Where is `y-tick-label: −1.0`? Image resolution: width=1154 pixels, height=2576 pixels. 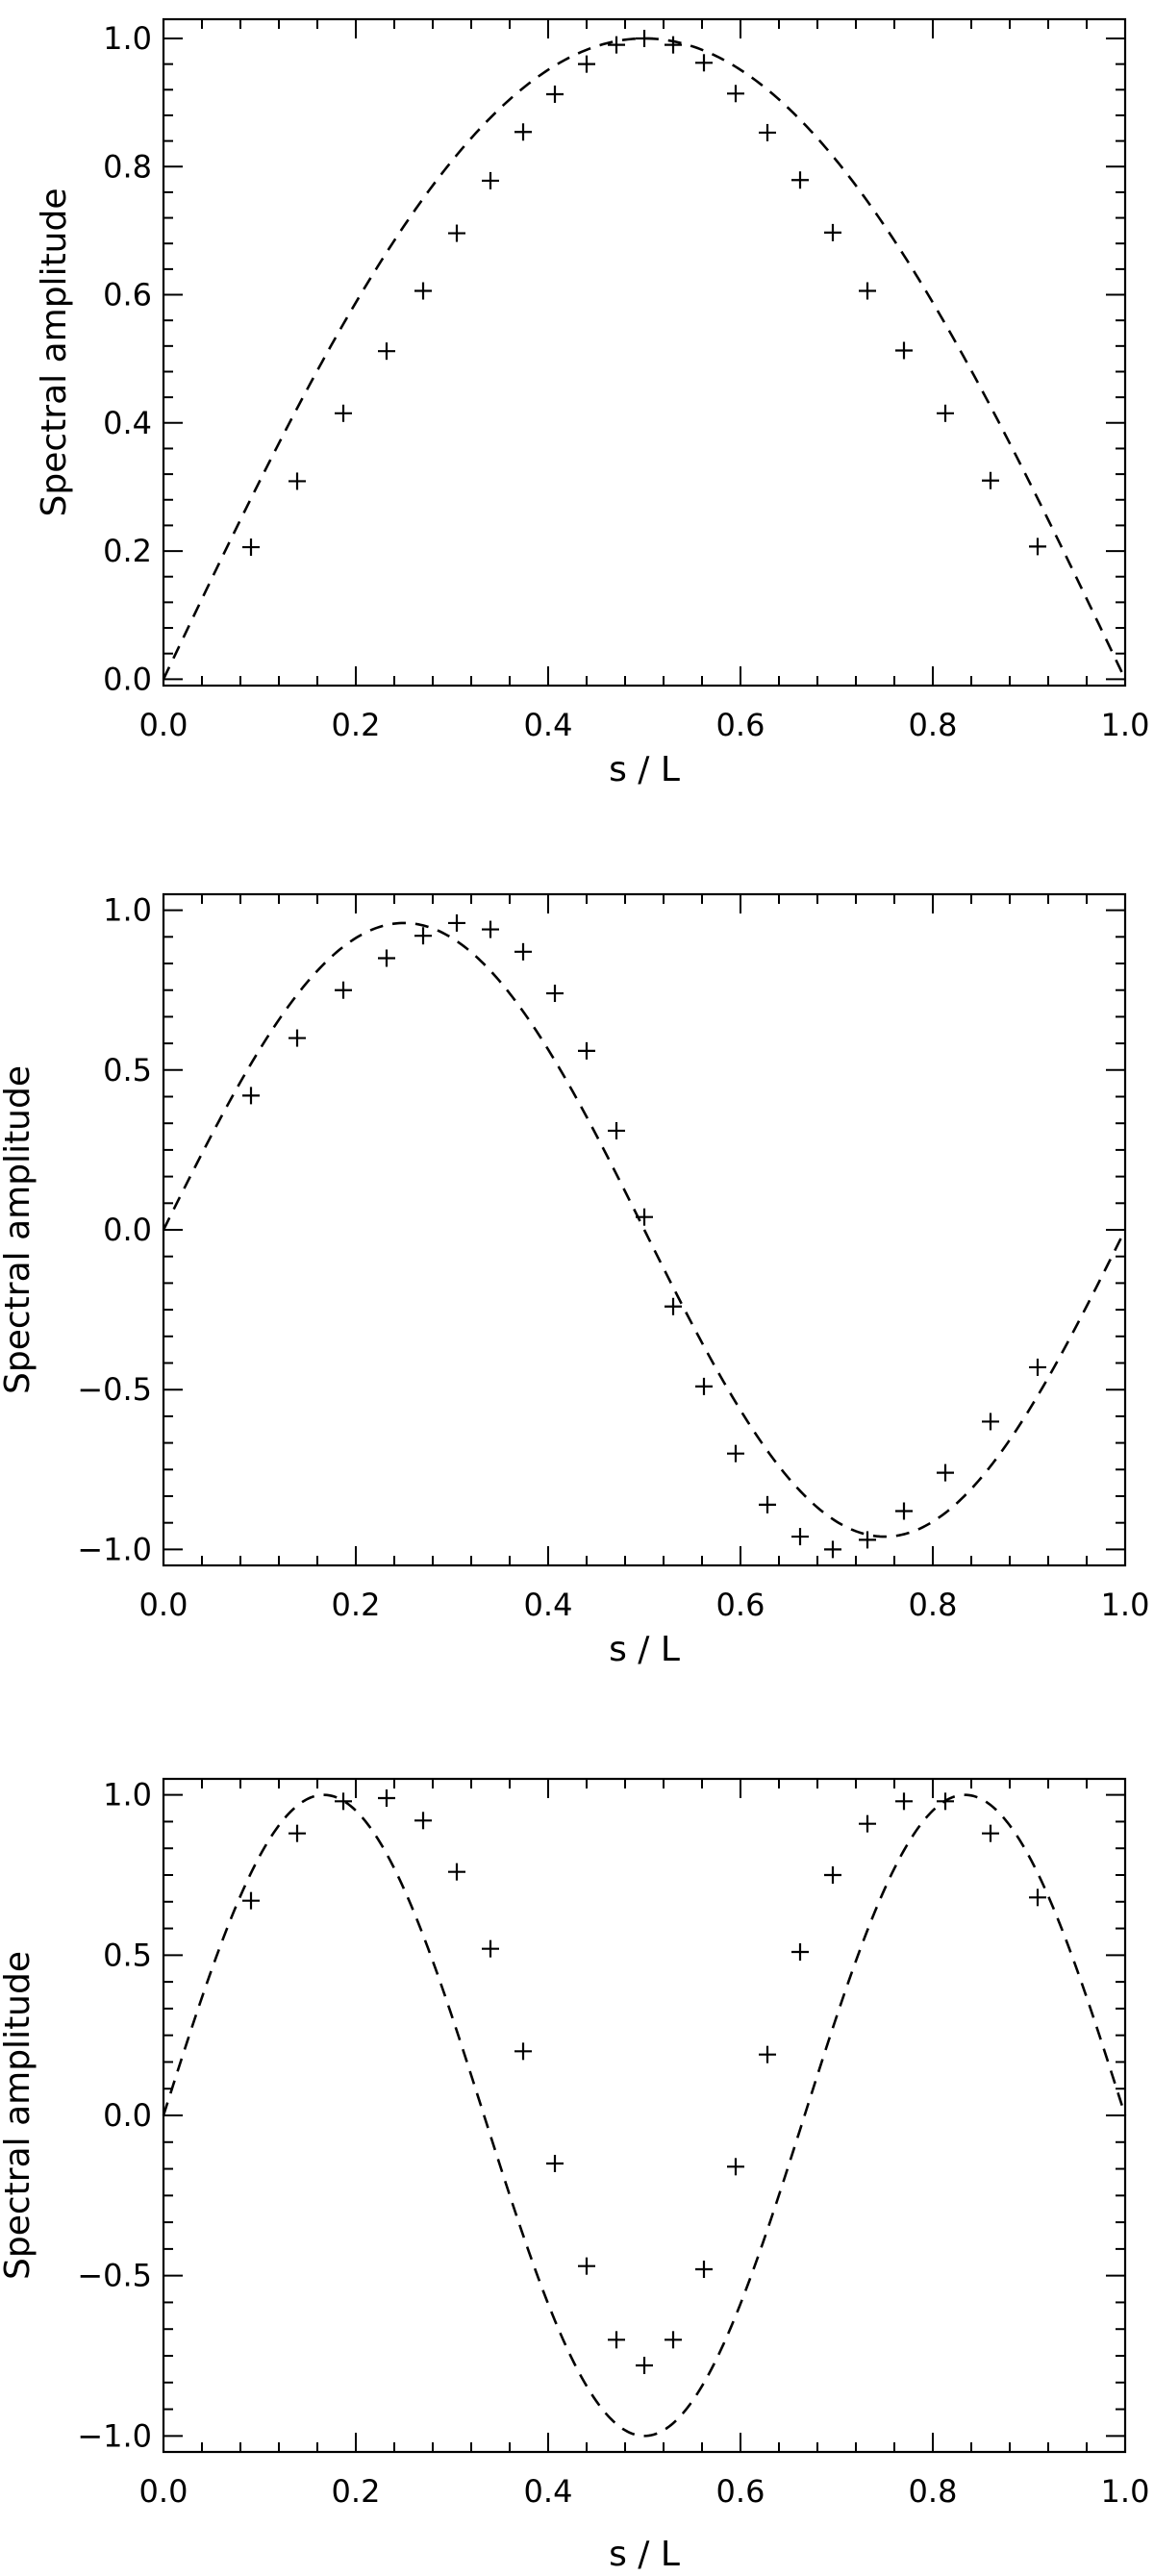 y-tick-label: −1.0 is located at coordinates (115, 2435).